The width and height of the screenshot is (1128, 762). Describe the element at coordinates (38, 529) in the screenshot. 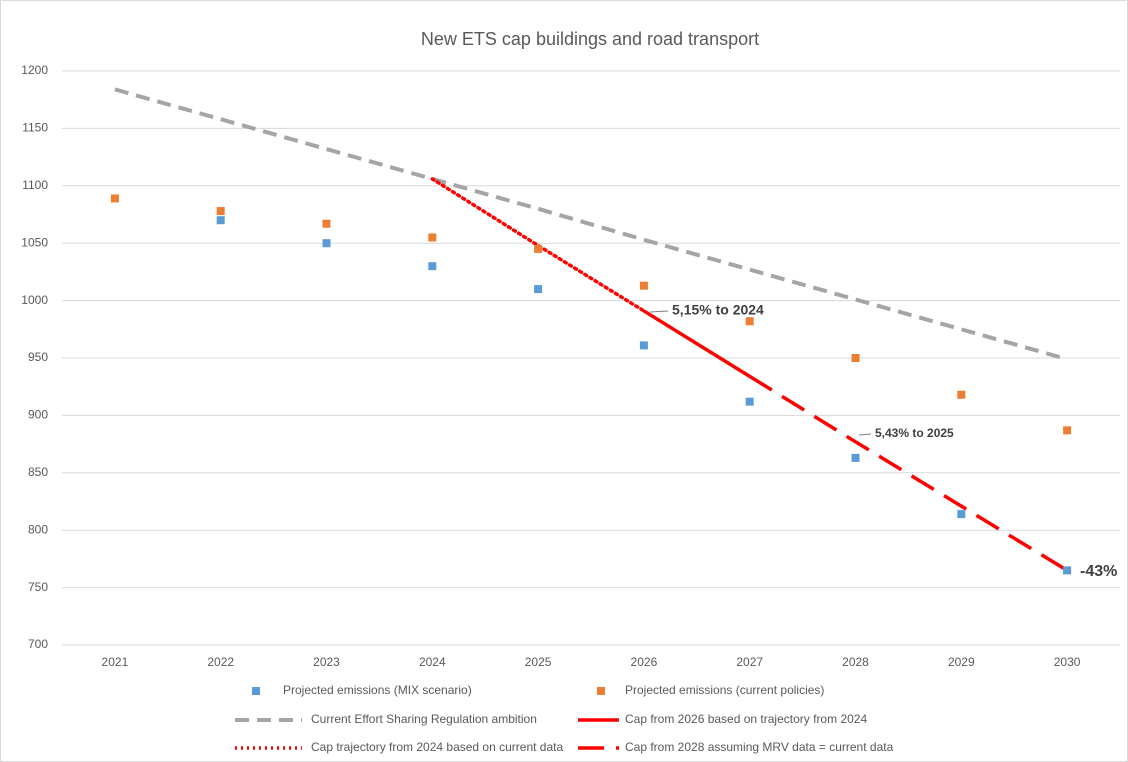

I see `y-tick-label: 800` at that location.